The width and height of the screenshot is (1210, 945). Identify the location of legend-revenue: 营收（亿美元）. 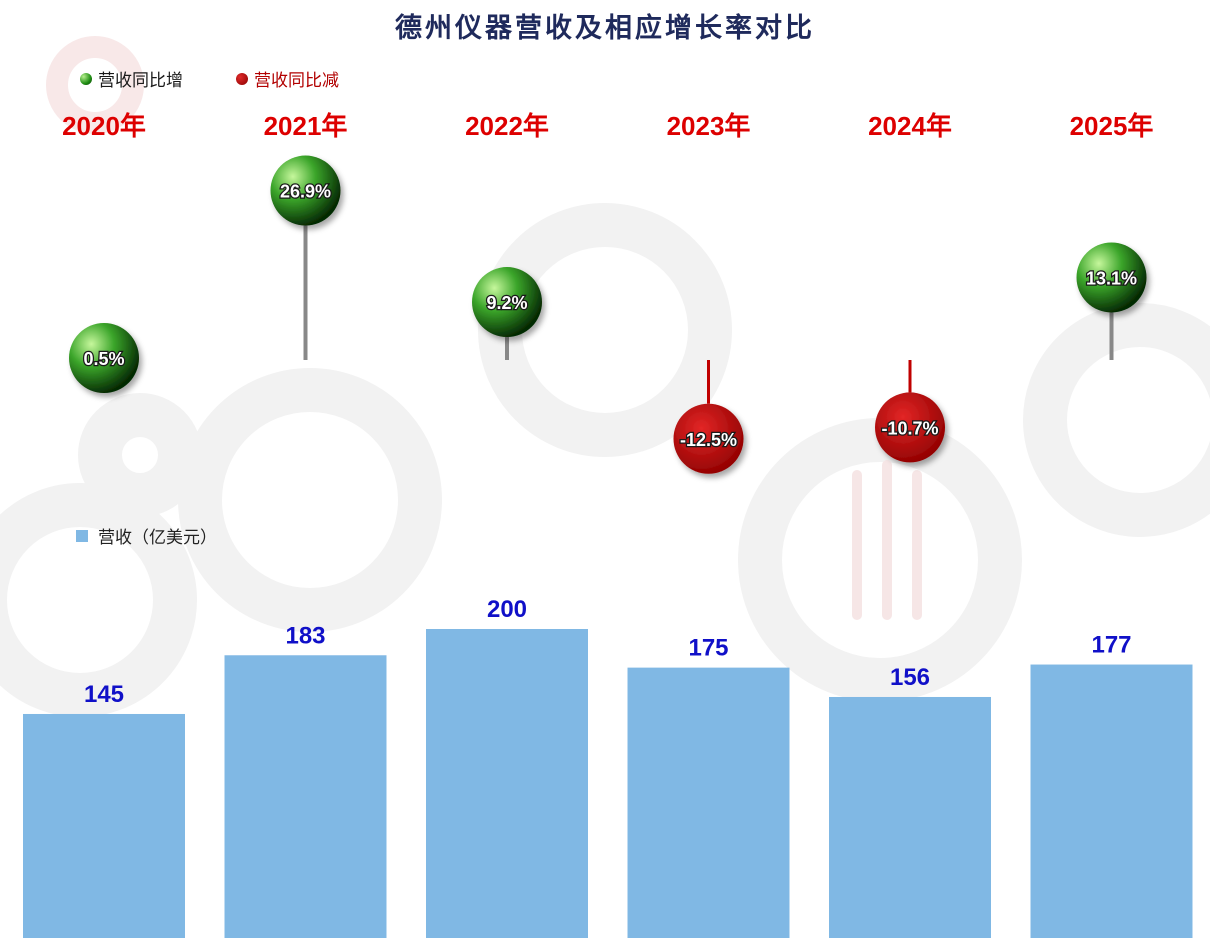
(146, 535).